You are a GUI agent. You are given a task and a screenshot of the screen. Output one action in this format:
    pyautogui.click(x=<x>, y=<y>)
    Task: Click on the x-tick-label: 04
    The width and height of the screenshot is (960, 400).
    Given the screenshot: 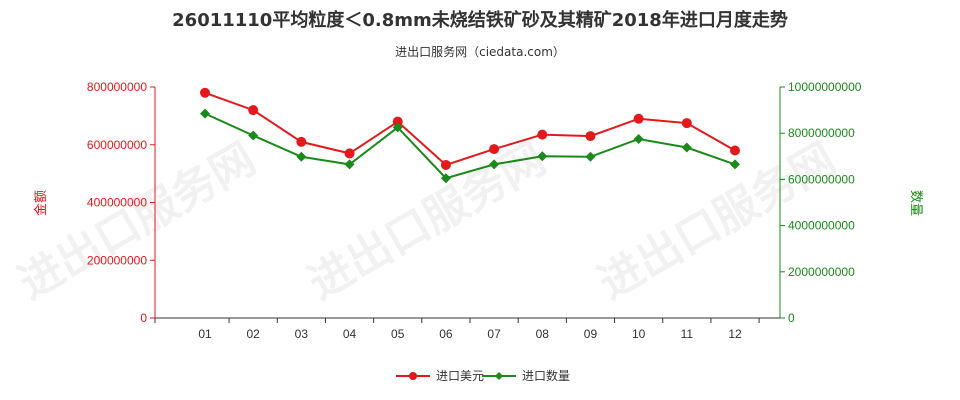 What is the action you would take?
    pyautogui.click(x=350, y=334)
    